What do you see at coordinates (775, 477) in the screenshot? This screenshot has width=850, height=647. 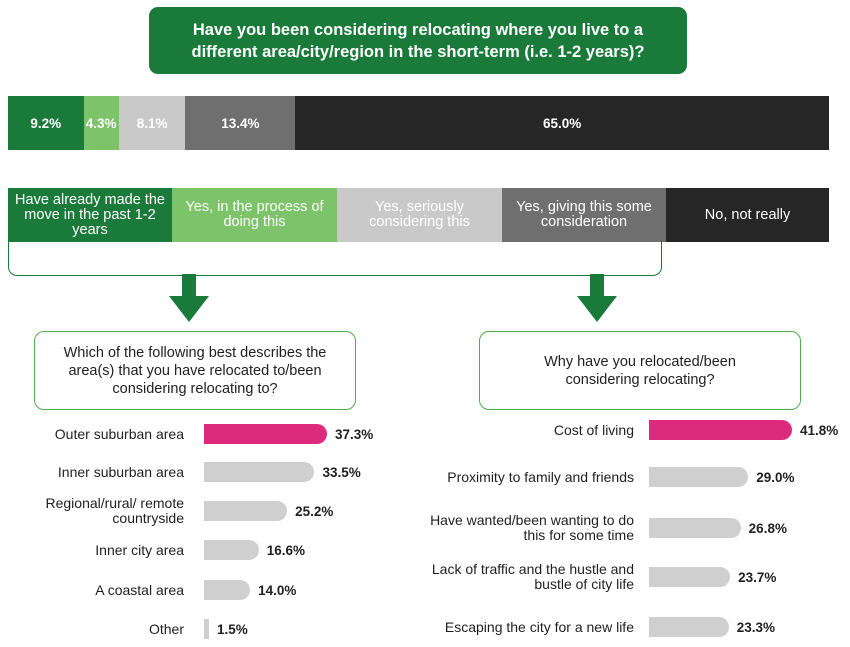 I see `bar-value-label: 29.0%` at bounding box center [775, 477].